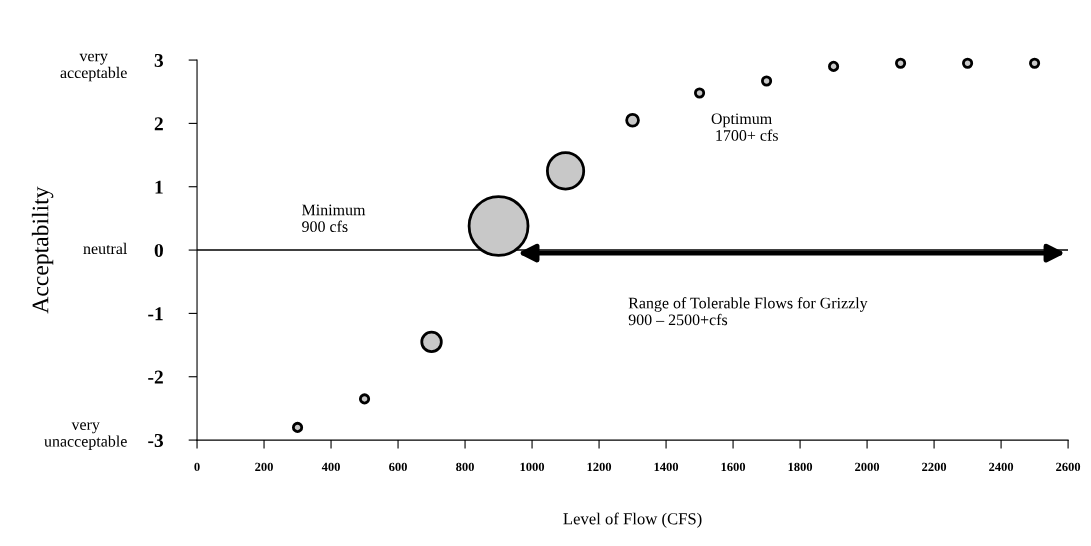 The height and width of the screenshot is (546, 1091). I want to click on x-tick-label: 800, so click(465, 467).